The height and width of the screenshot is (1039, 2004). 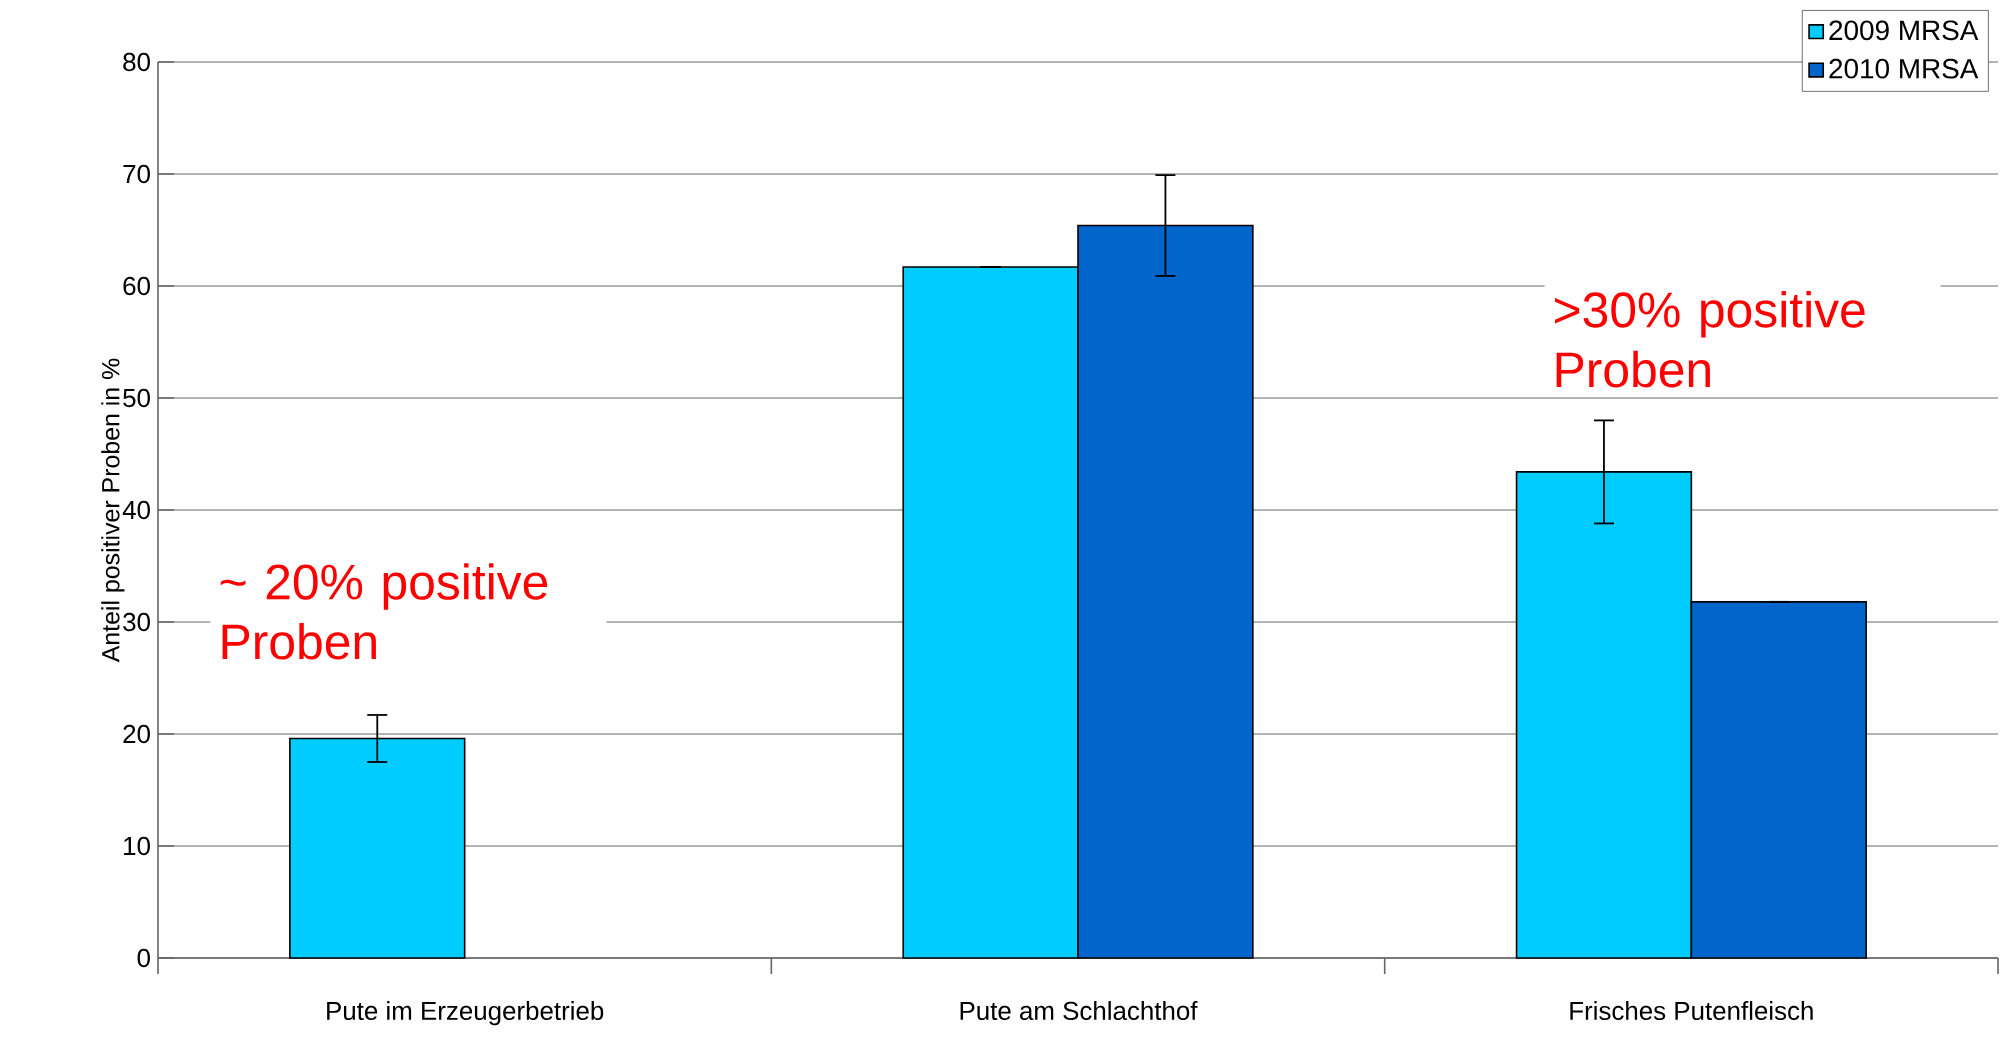 I want to click on x-tick-label: Frisches Putenfleisch, so click(x=1691, y=1011).